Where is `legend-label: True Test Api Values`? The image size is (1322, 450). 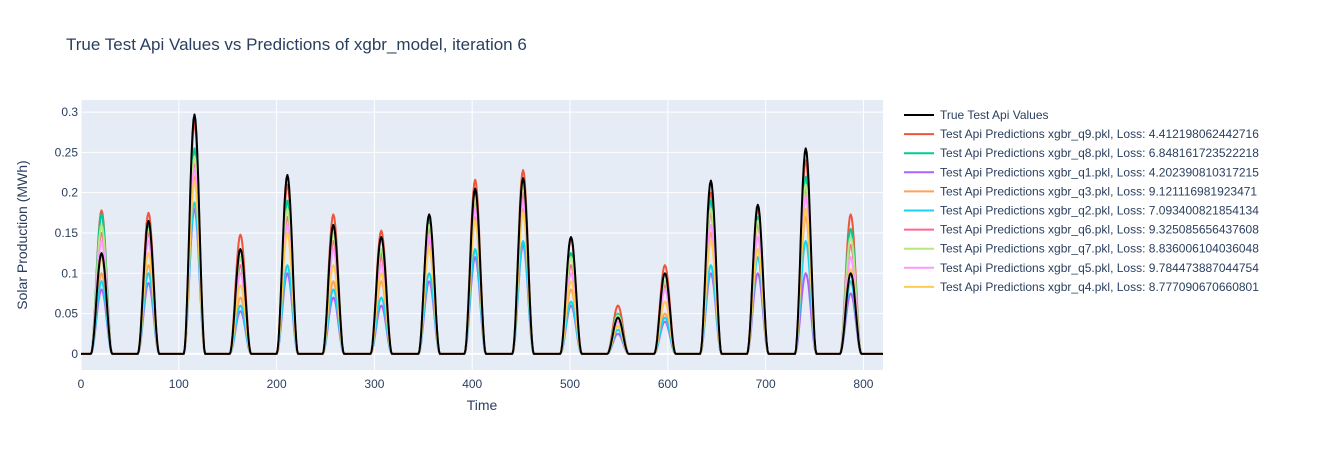 legend-label: True Test Api Values is located at coordinates (994, 115).